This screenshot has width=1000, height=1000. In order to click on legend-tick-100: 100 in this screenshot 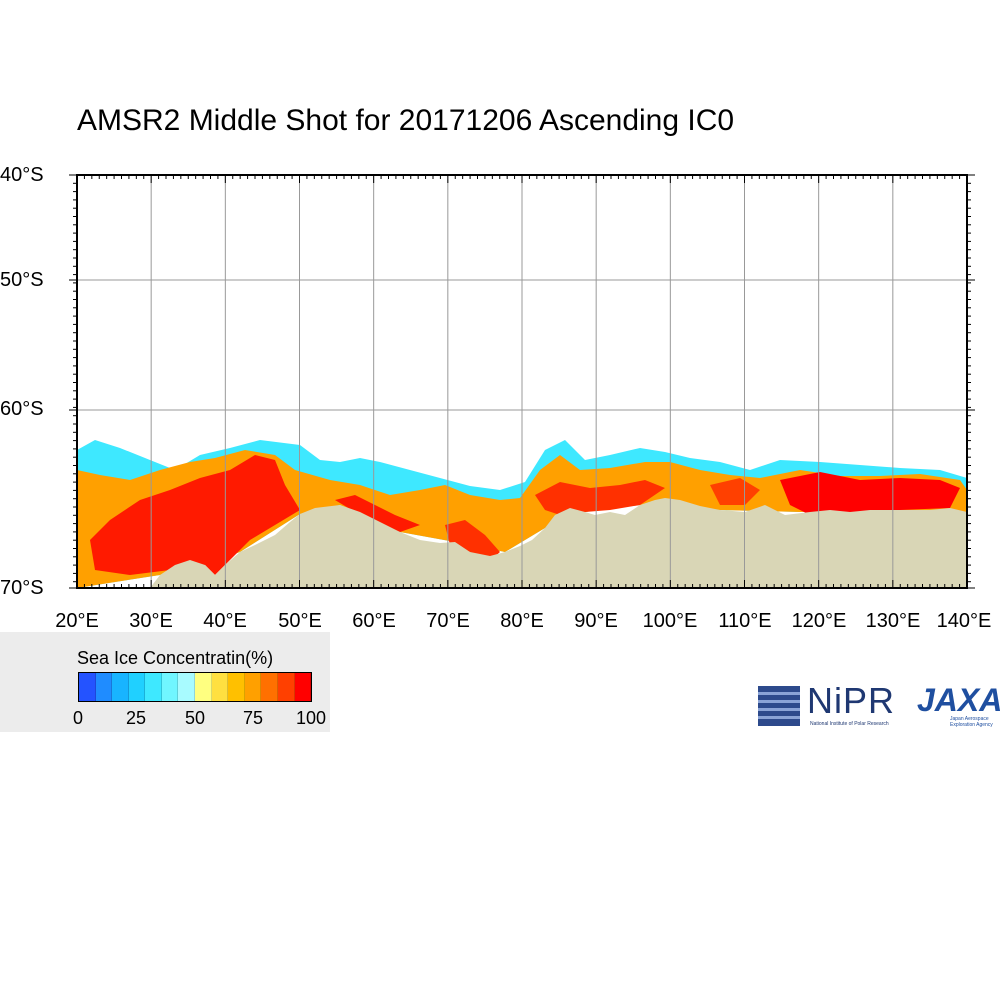, I will do `click(311, 718)`.